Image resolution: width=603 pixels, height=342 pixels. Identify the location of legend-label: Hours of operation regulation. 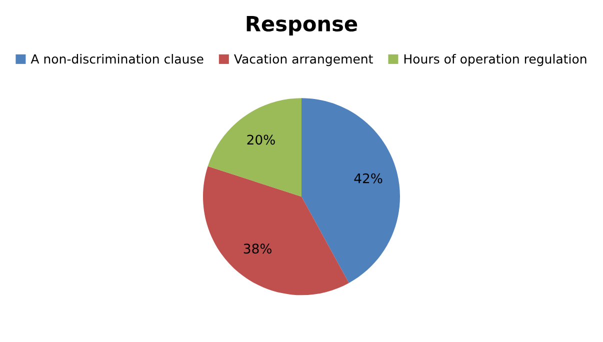
(495, 60).